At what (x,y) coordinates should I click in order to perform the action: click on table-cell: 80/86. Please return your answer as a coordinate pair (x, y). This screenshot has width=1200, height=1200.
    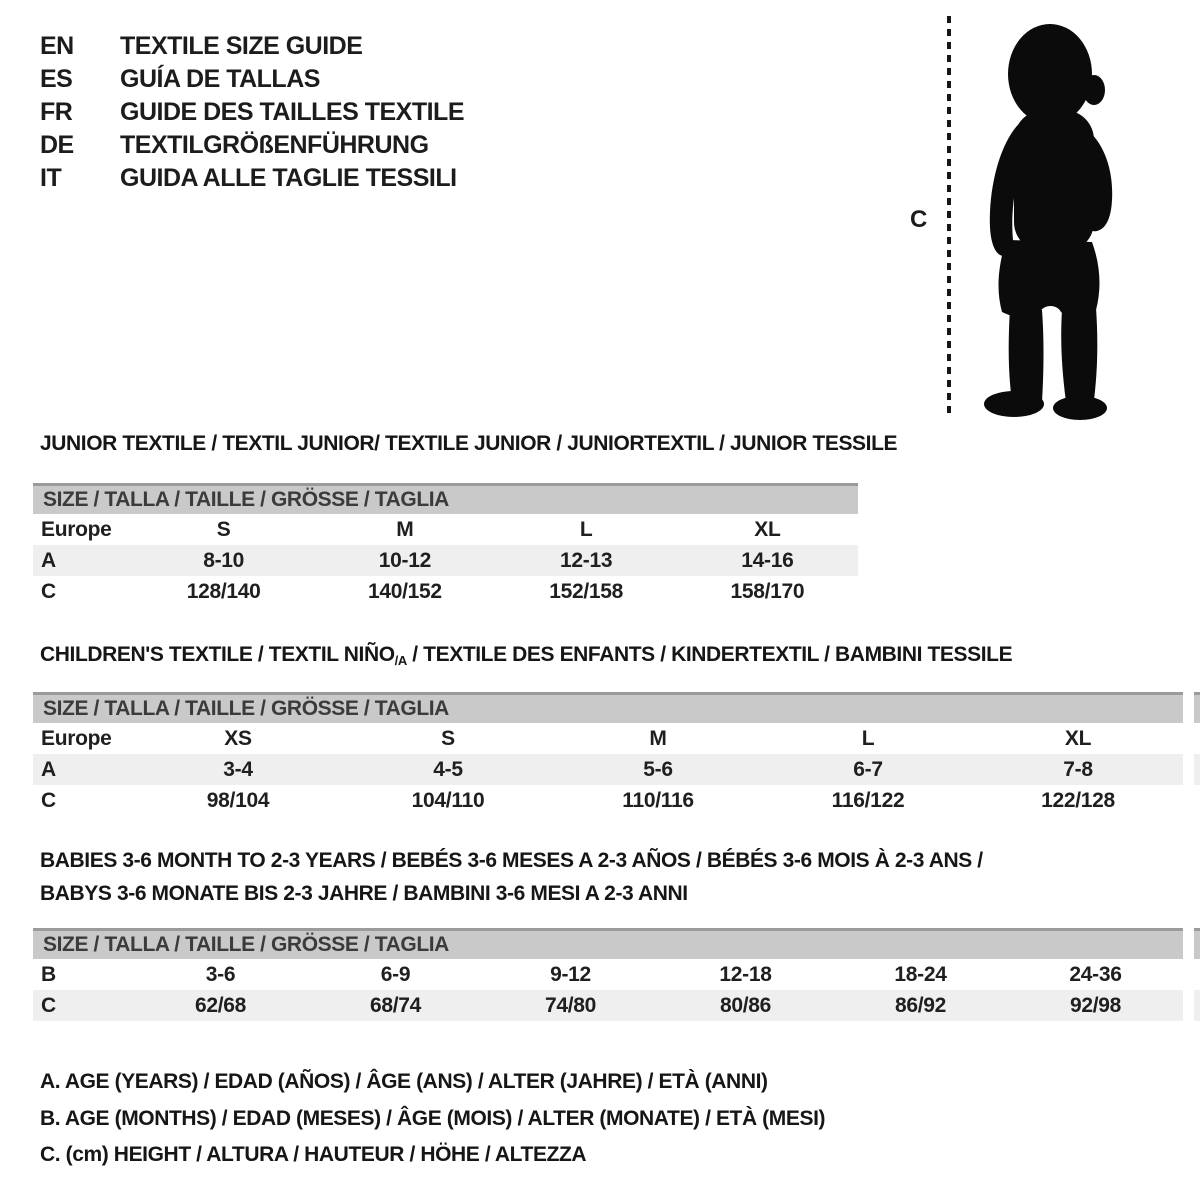
    Looking at the image, I should click on (745, 1005).